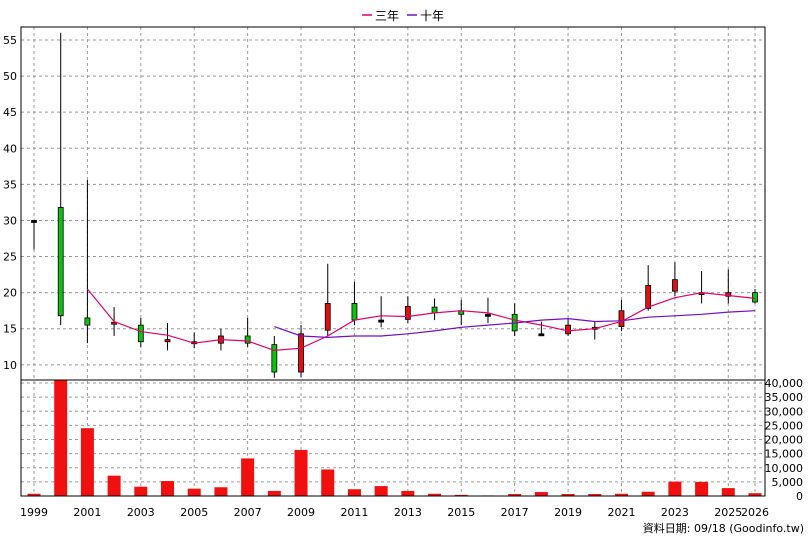 Image resolution: width=808 pixels, height=540 pixels. Describe the element at coordinates (10, 257) in the screenshot. I see `price-tick-label: 25` at that location.